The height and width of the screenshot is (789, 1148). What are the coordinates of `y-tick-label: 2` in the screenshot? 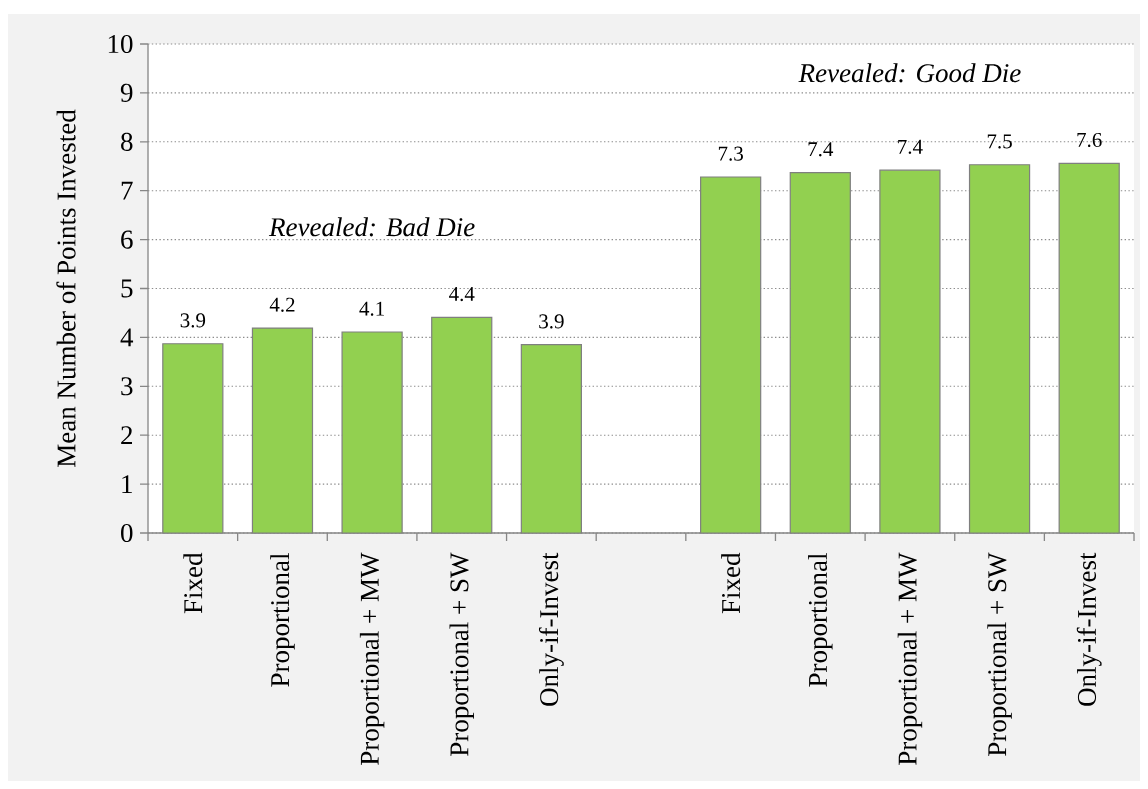 It's located at (127, 435).